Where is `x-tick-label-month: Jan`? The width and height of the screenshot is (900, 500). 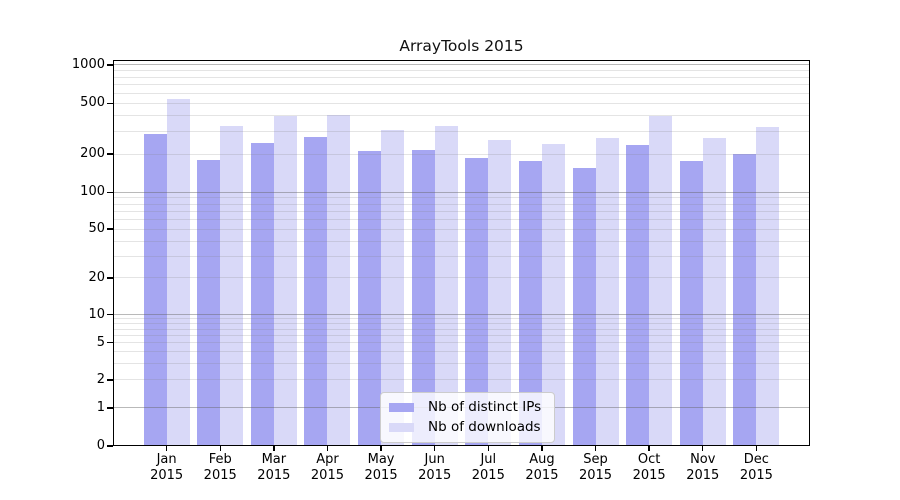
x-tick-label-month: Jan is located at coordinates (166, 459).